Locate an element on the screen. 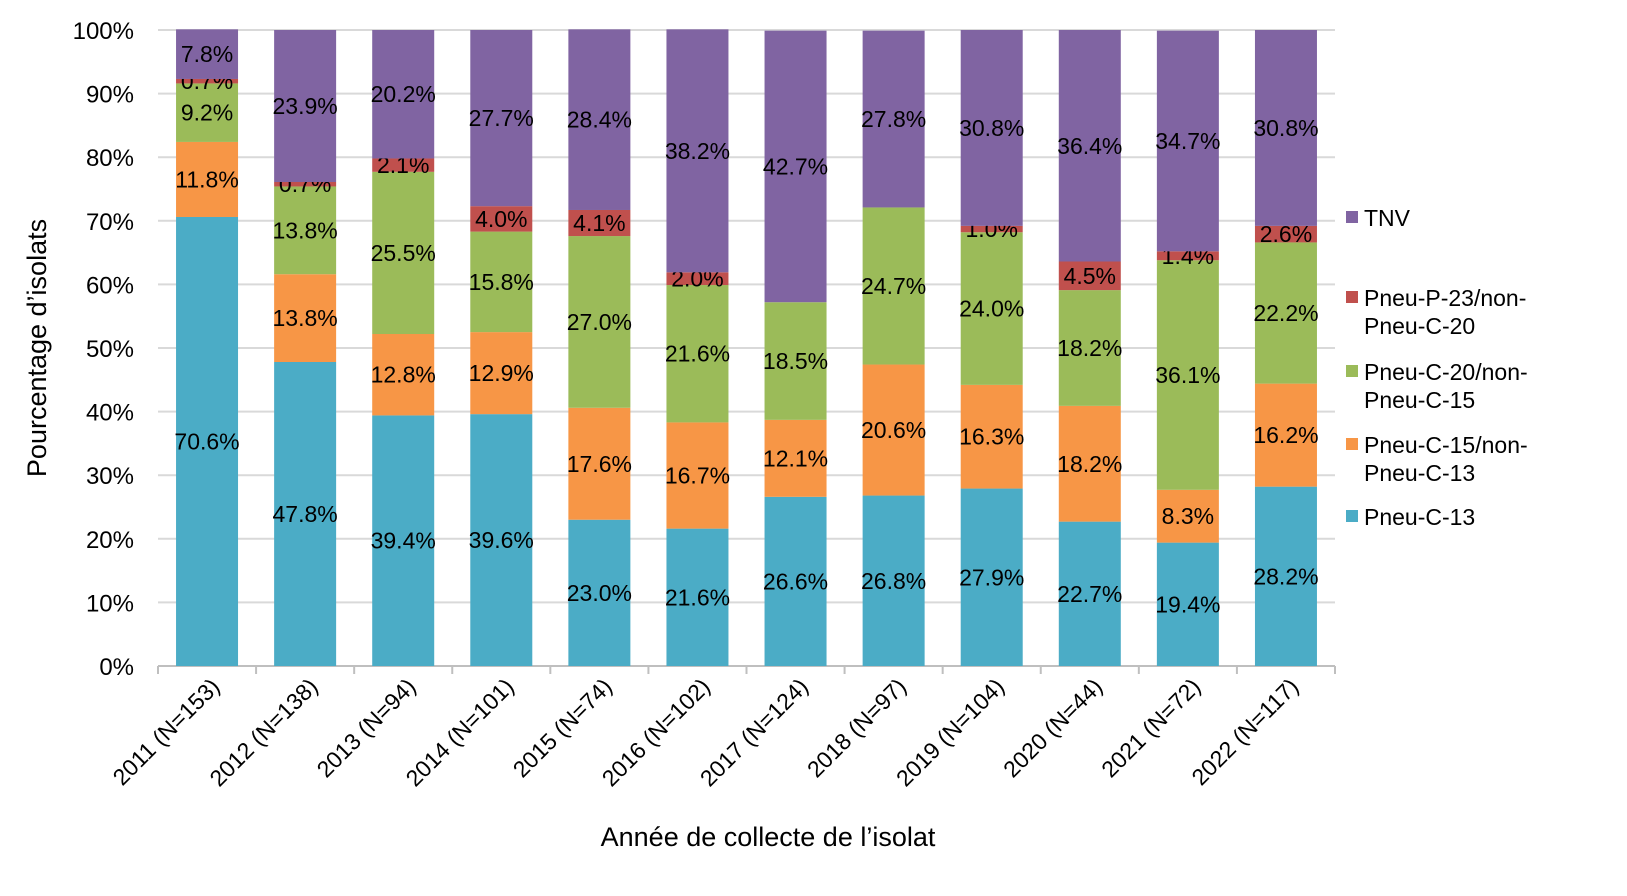  legend-item: TNV is located at coordinates (1378, 218).